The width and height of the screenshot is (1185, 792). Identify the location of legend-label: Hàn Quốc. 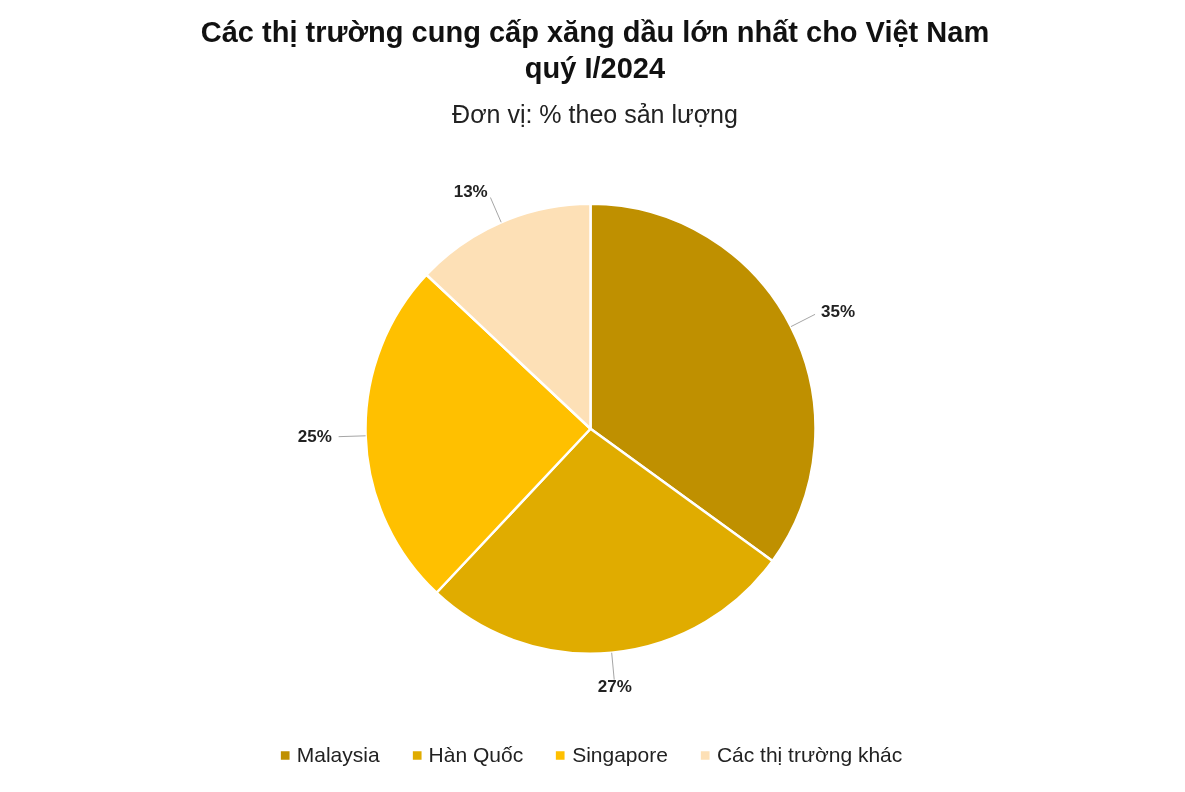
(476, 755).